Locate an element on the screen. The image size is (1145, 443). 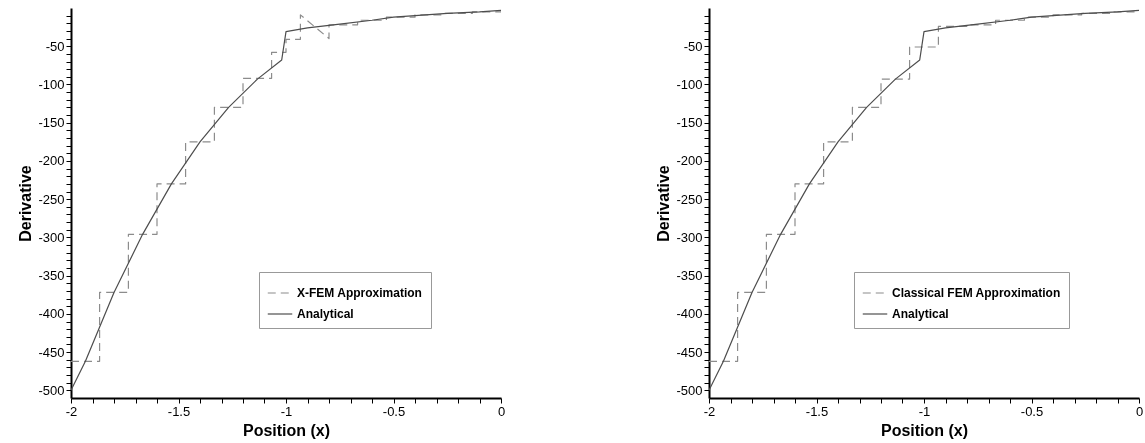
legend-label: Classical FEM Approximation is located at coordinates (976, 293).